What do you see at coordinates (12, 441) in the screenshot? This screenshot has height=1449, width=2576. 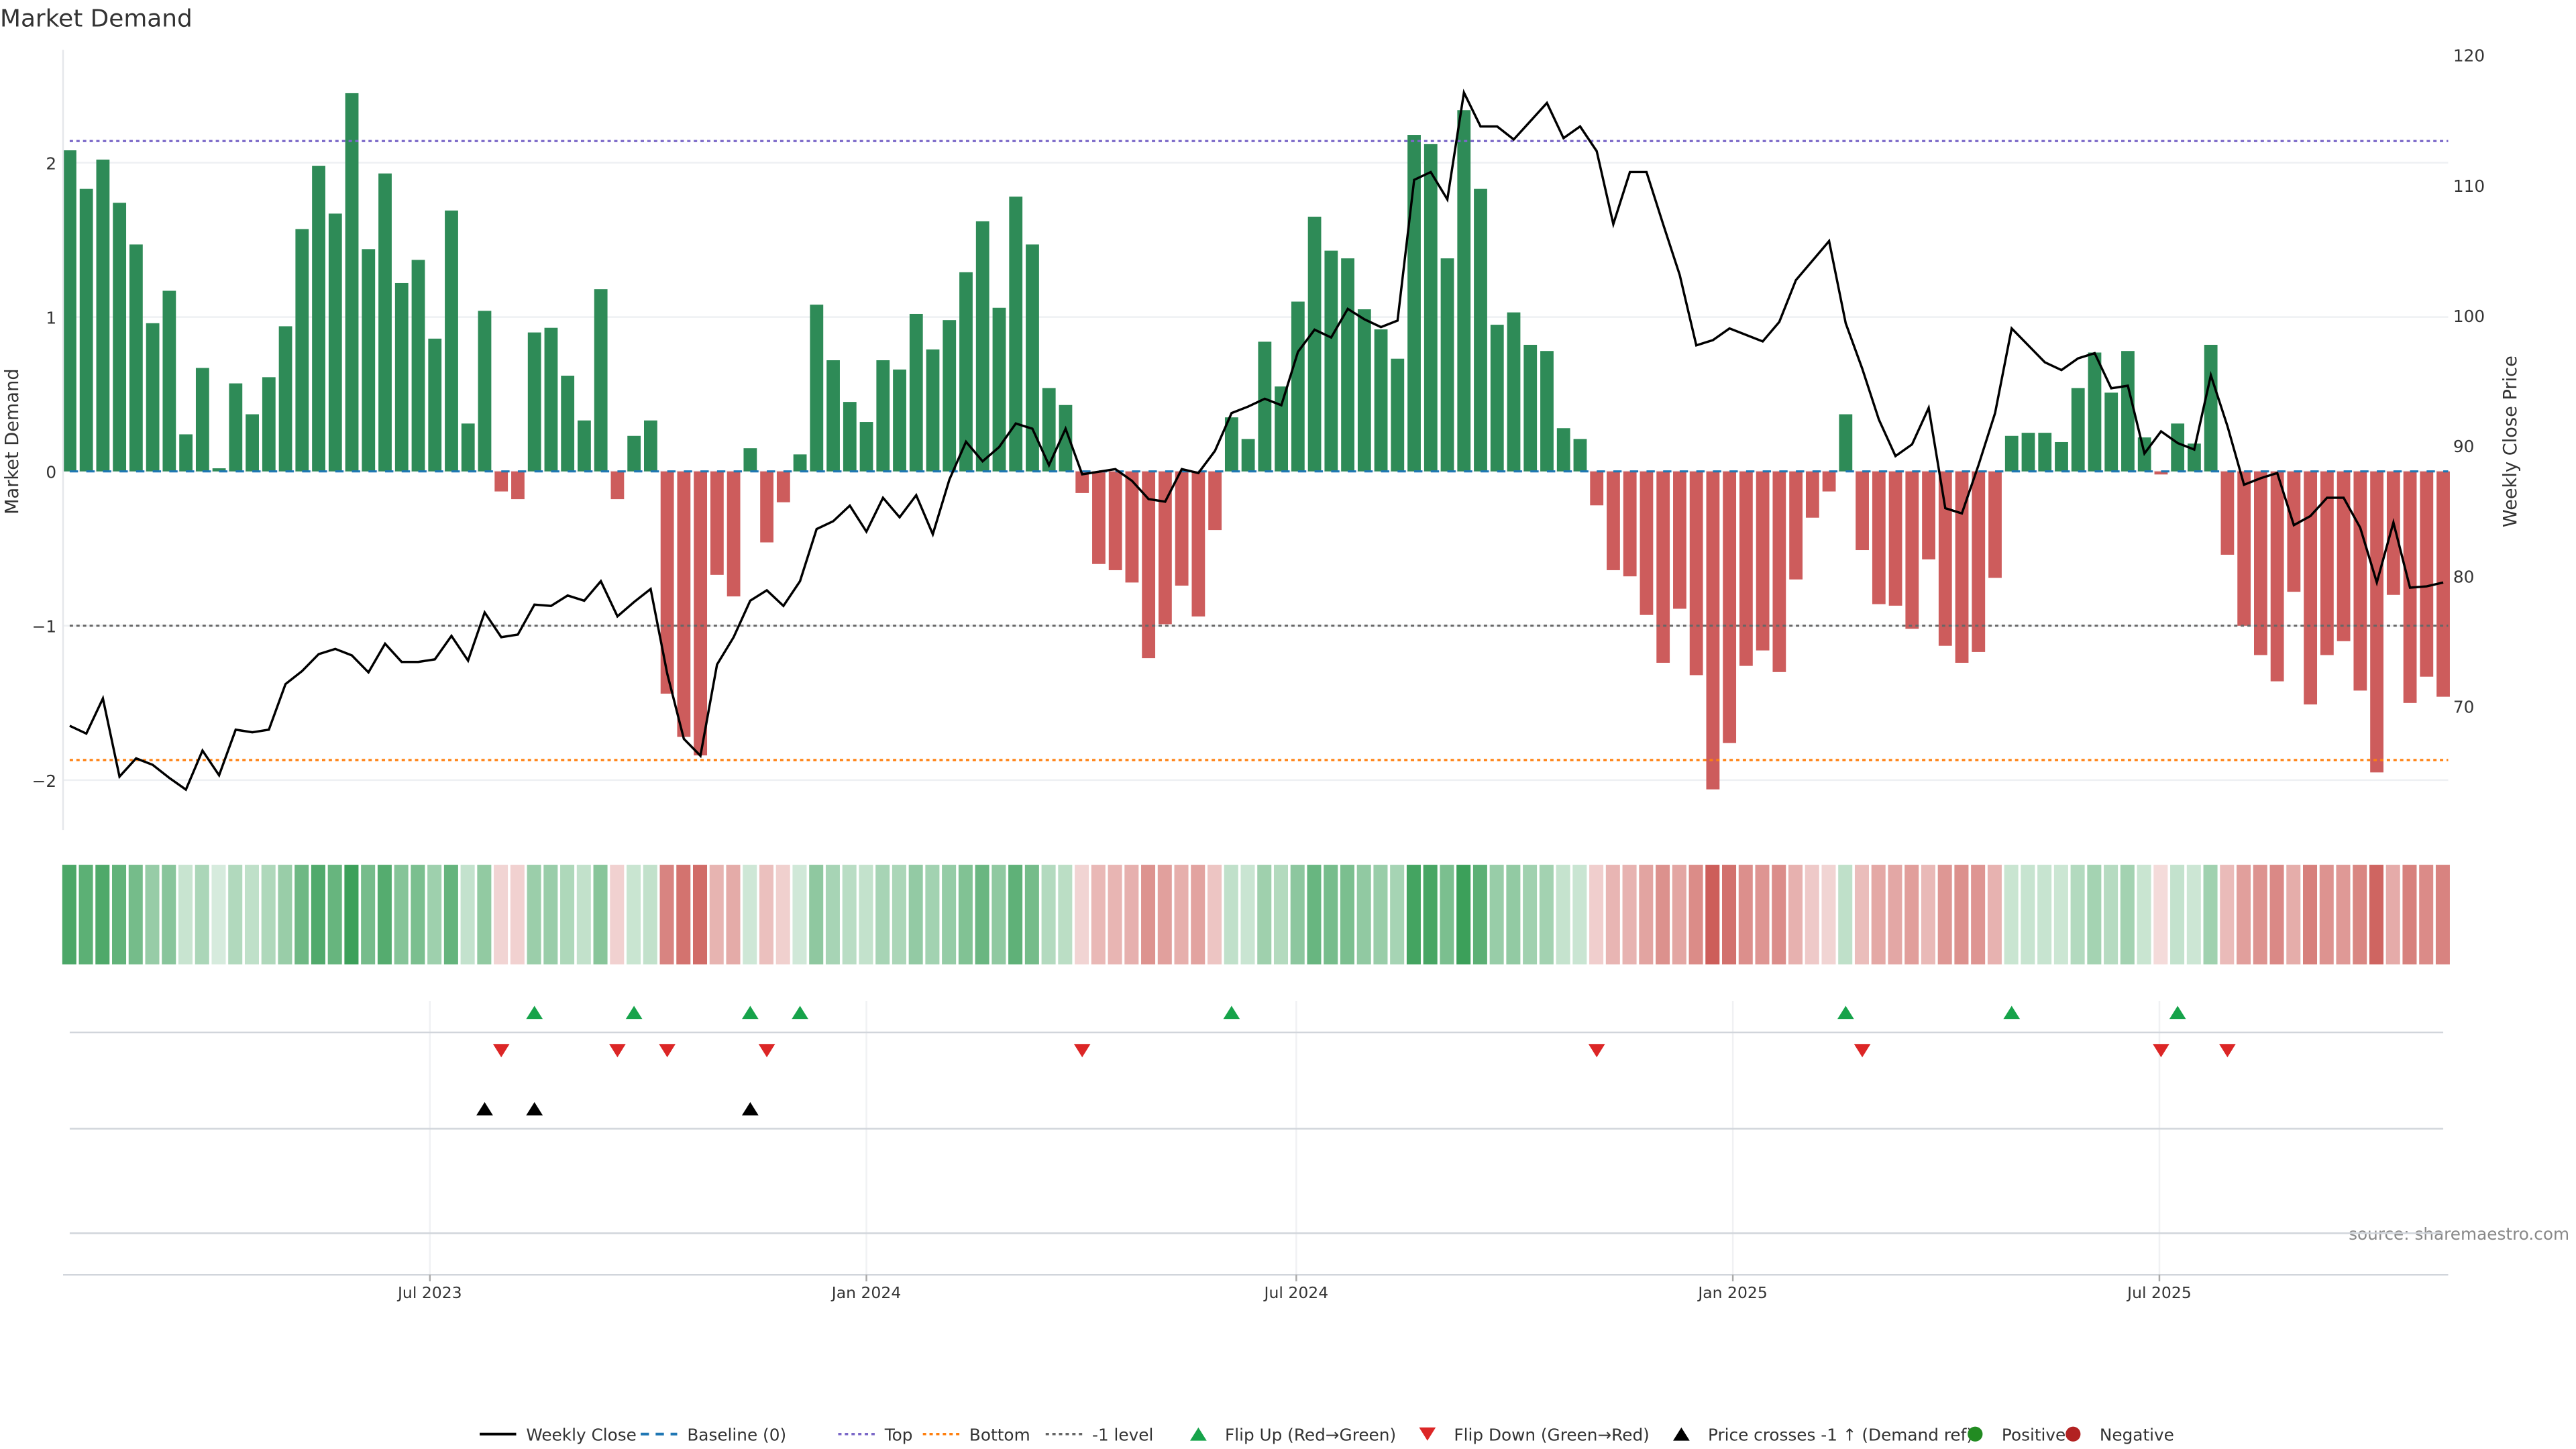 I see `y-axis-label: Market Demand` at bounding box center [12, 441].